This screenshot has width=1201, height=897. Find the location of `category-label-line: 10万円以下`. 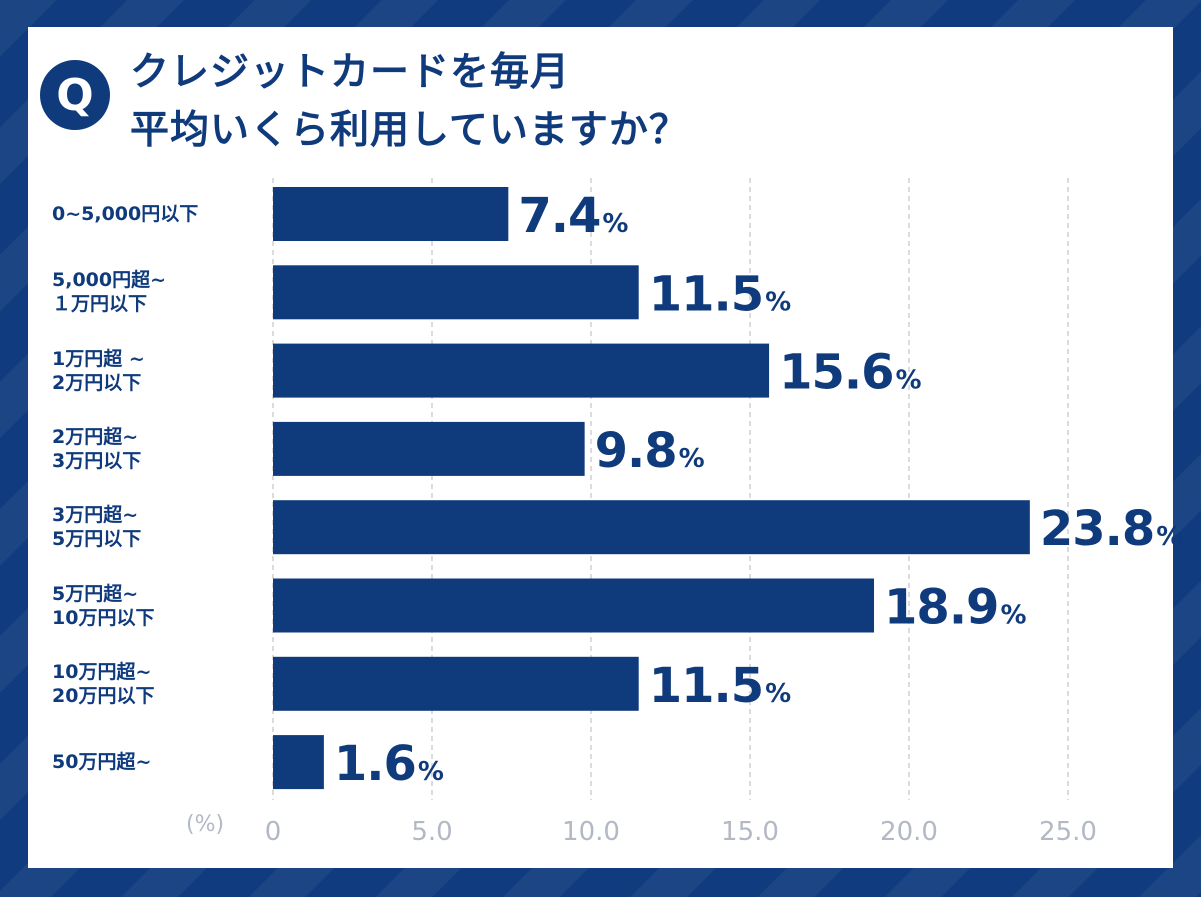

category-label-line: 10万円以下 is located at coordinates (103, 617).